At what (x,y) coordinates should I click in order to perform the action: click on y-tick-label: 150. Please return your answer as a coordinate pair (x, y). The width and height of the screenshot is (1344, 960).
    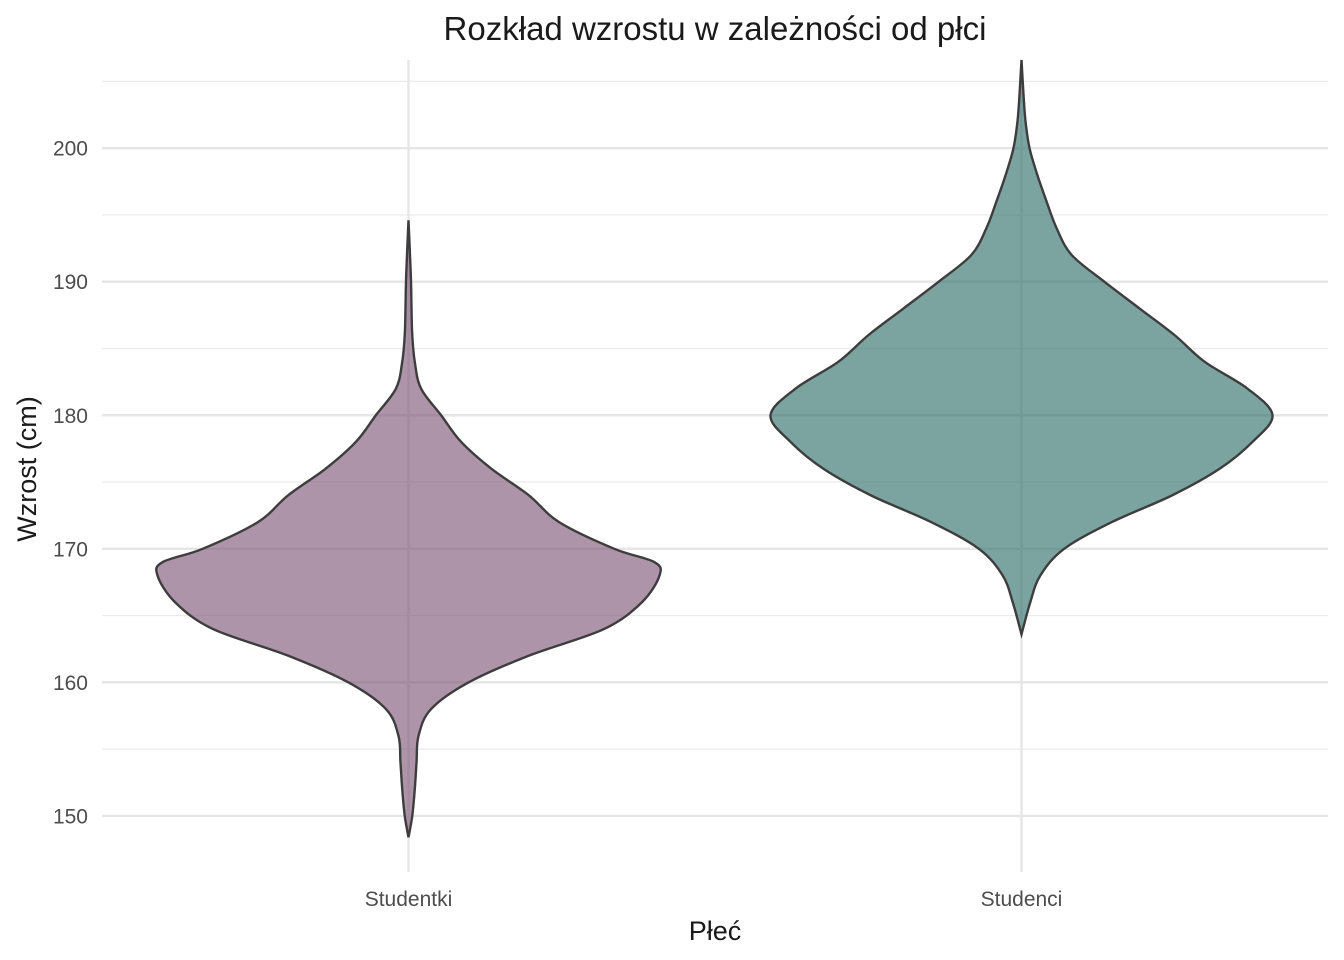
    Looking at the image, I should click on (70, 816).